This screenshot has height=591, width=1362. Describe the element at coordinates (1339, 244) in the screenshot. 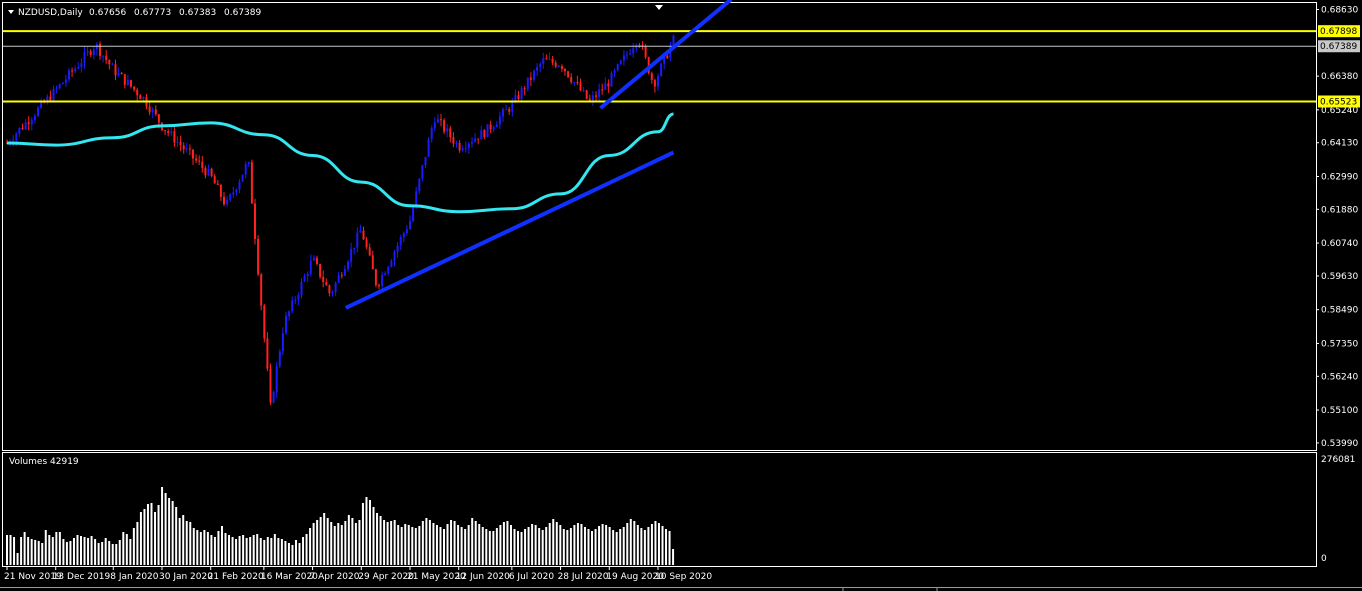

I see `y-tick-label: 0.60740` at that location.